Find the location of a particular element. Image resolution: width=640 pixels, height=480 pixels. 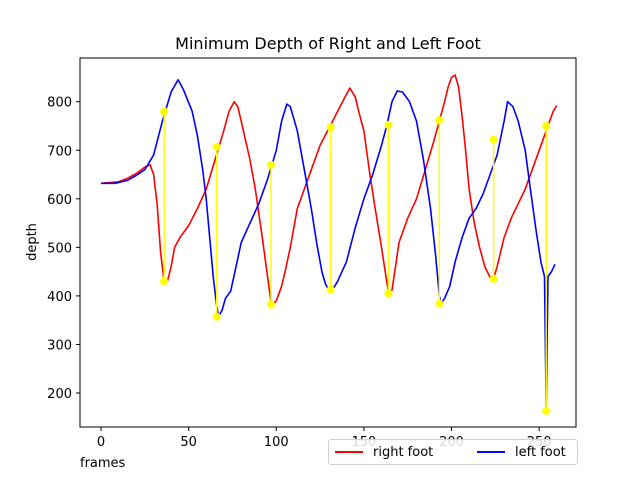

y-tick-label: 600 is located at coordinates (59, 200).